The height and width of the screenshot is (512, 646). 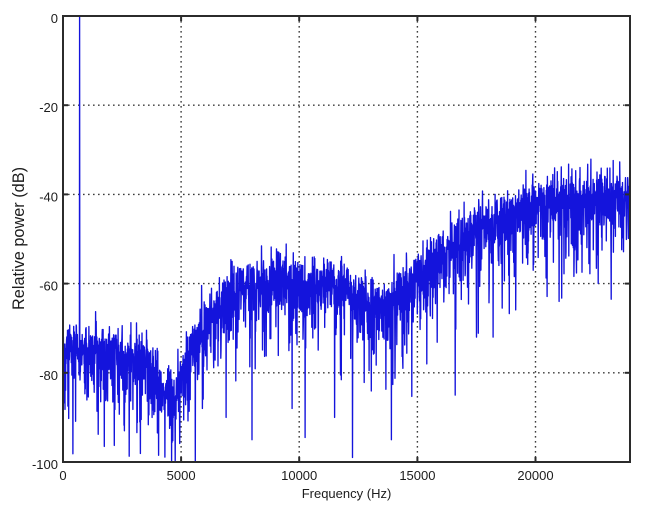 What do you see at coordinates (347, 493) in the screenshot?
I see `svg-text: Frequency (Hz)` at bounding box center [347, 493].